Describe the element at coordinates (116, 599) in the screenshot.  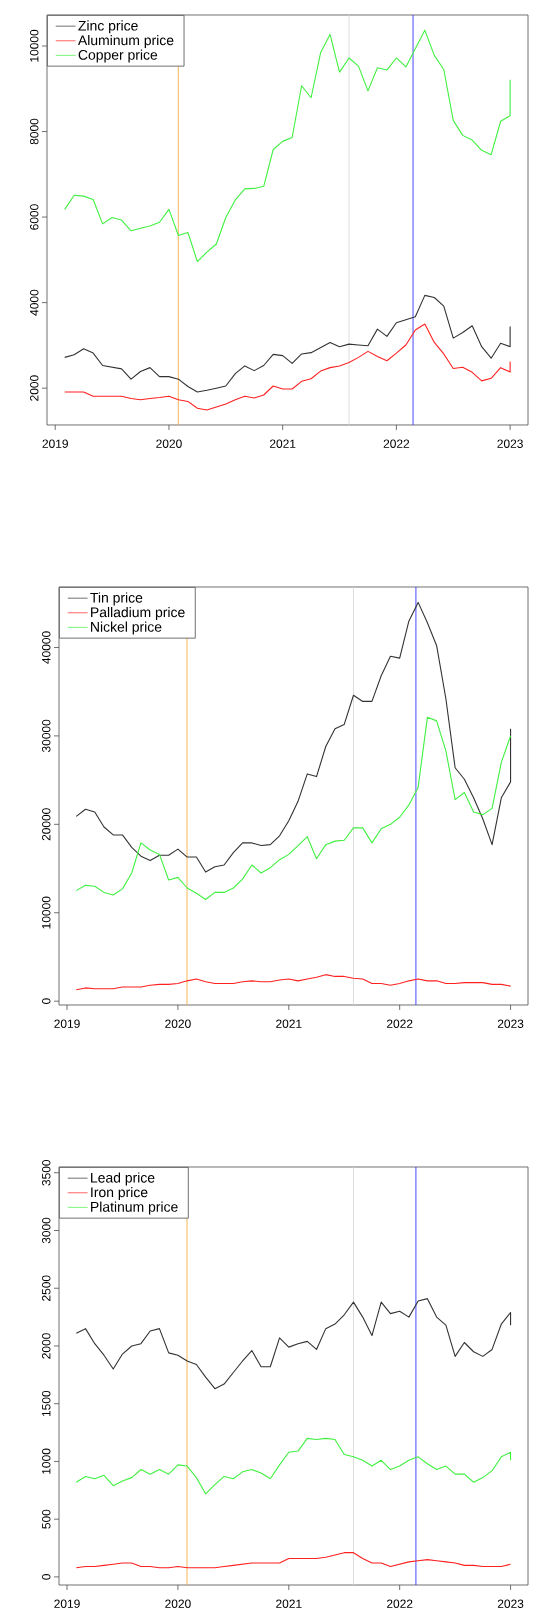
I see `legend-label: Tin price` at that location.